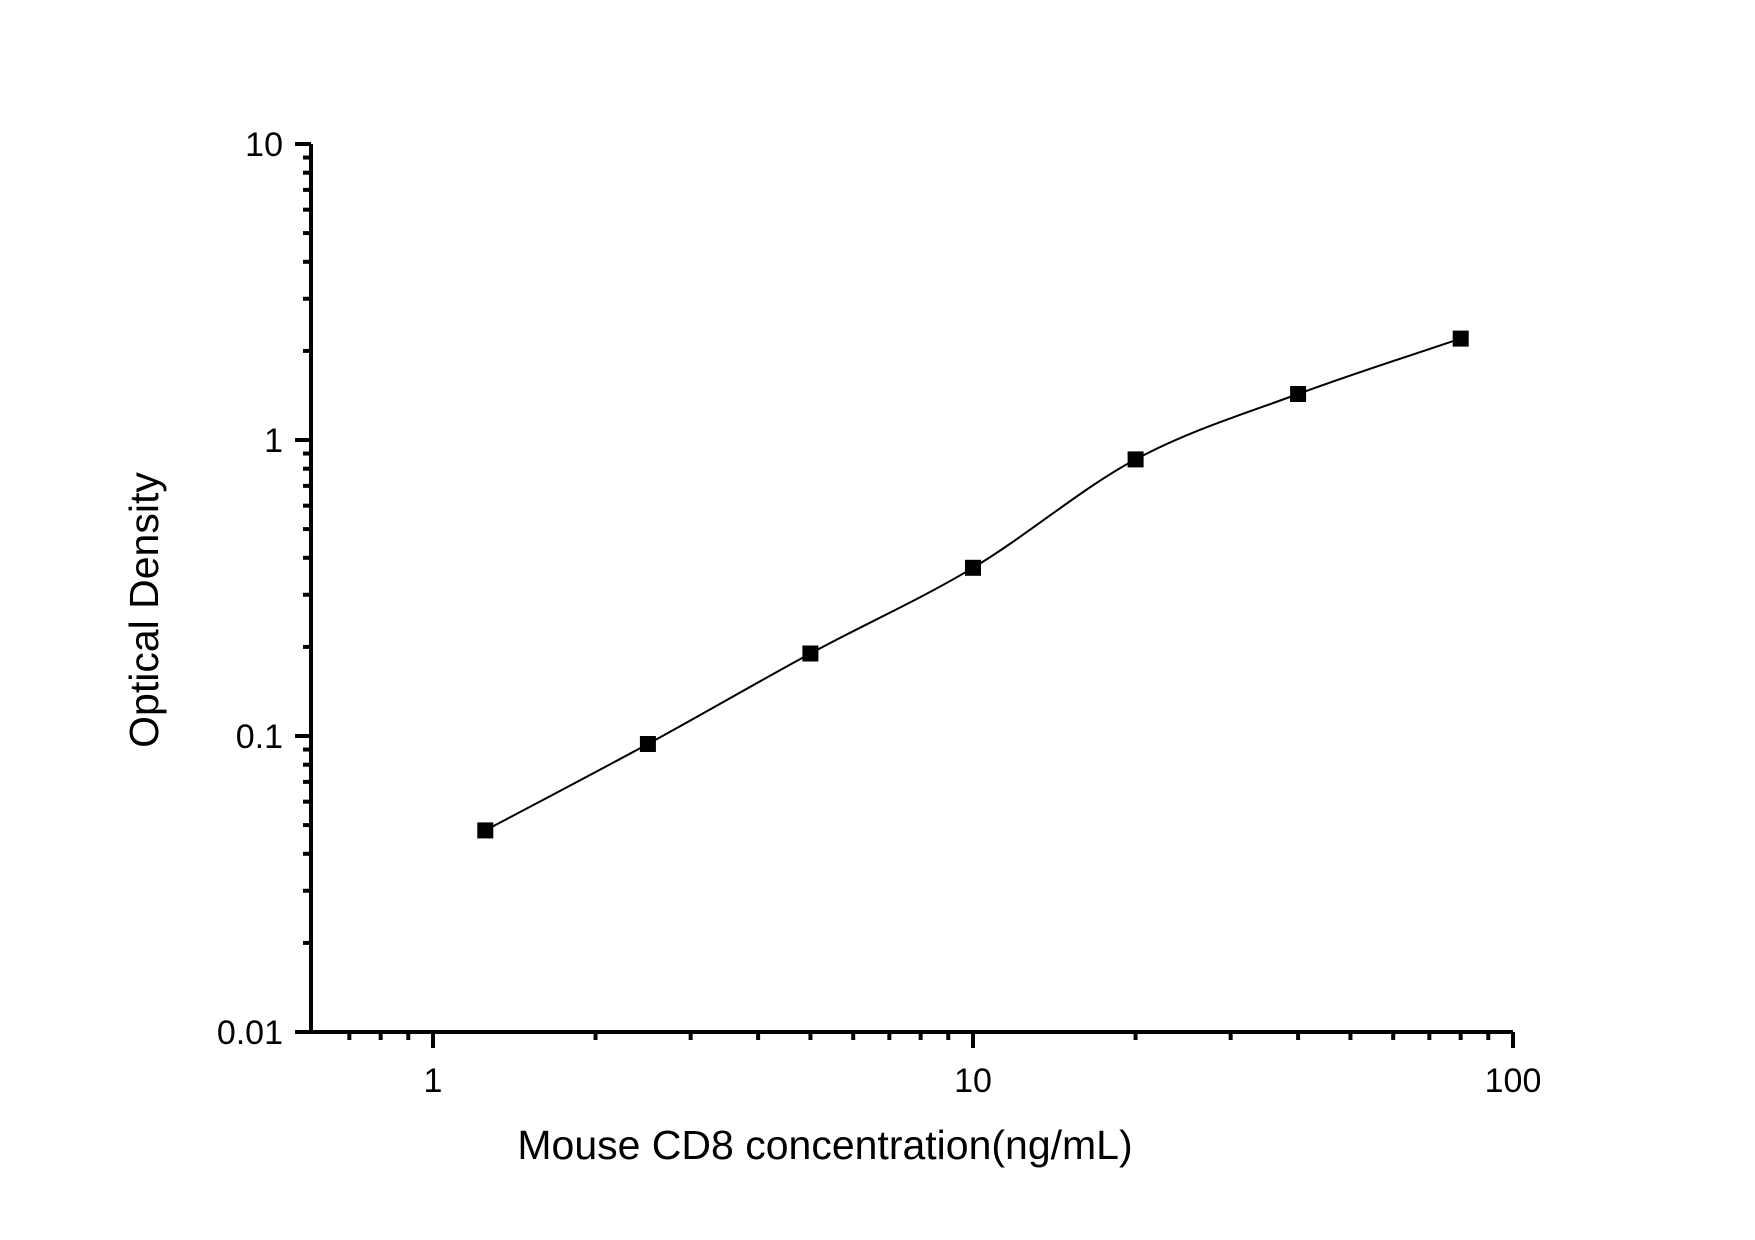 The height and width of the screenshot is (1240, 1755). What do you see at coordinates (273, 441) in the screenshot?
I see `y-tick-label: 1` at bounding box center [273, 441].